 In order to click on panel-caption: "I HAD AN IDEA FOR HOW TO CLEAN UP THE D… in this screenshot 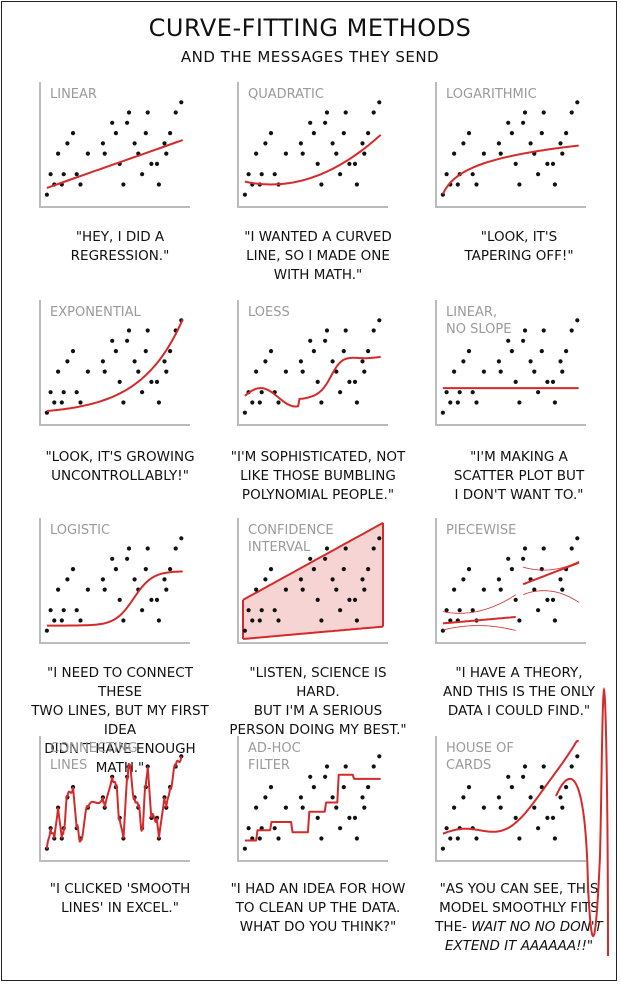, I will do `click(318, 908)`.